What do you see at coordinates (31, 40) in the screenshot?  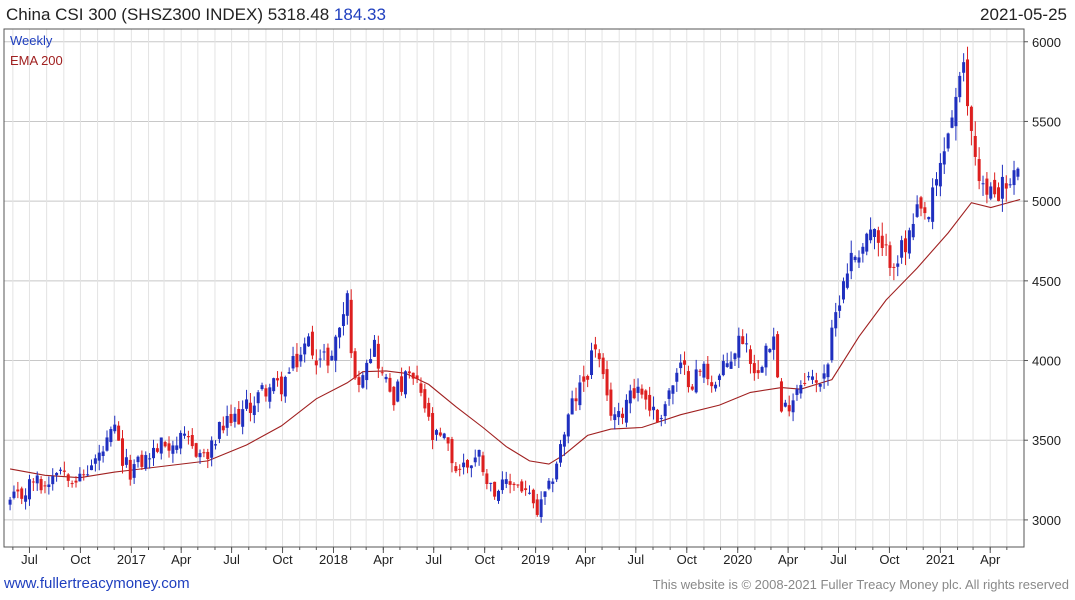 I see `legend-weekly: Weekly` at bounding box center [31, 40].